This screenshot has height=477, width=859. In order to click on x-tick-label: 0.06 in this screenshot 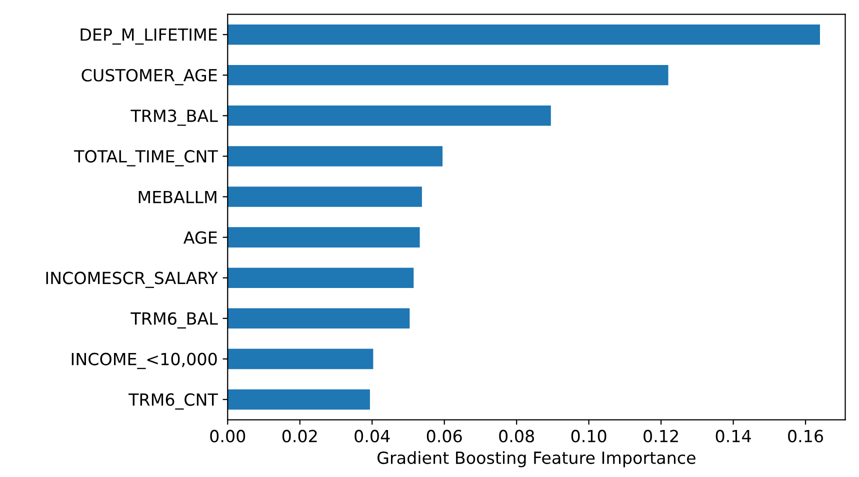, I will do `click(444, 436)`.